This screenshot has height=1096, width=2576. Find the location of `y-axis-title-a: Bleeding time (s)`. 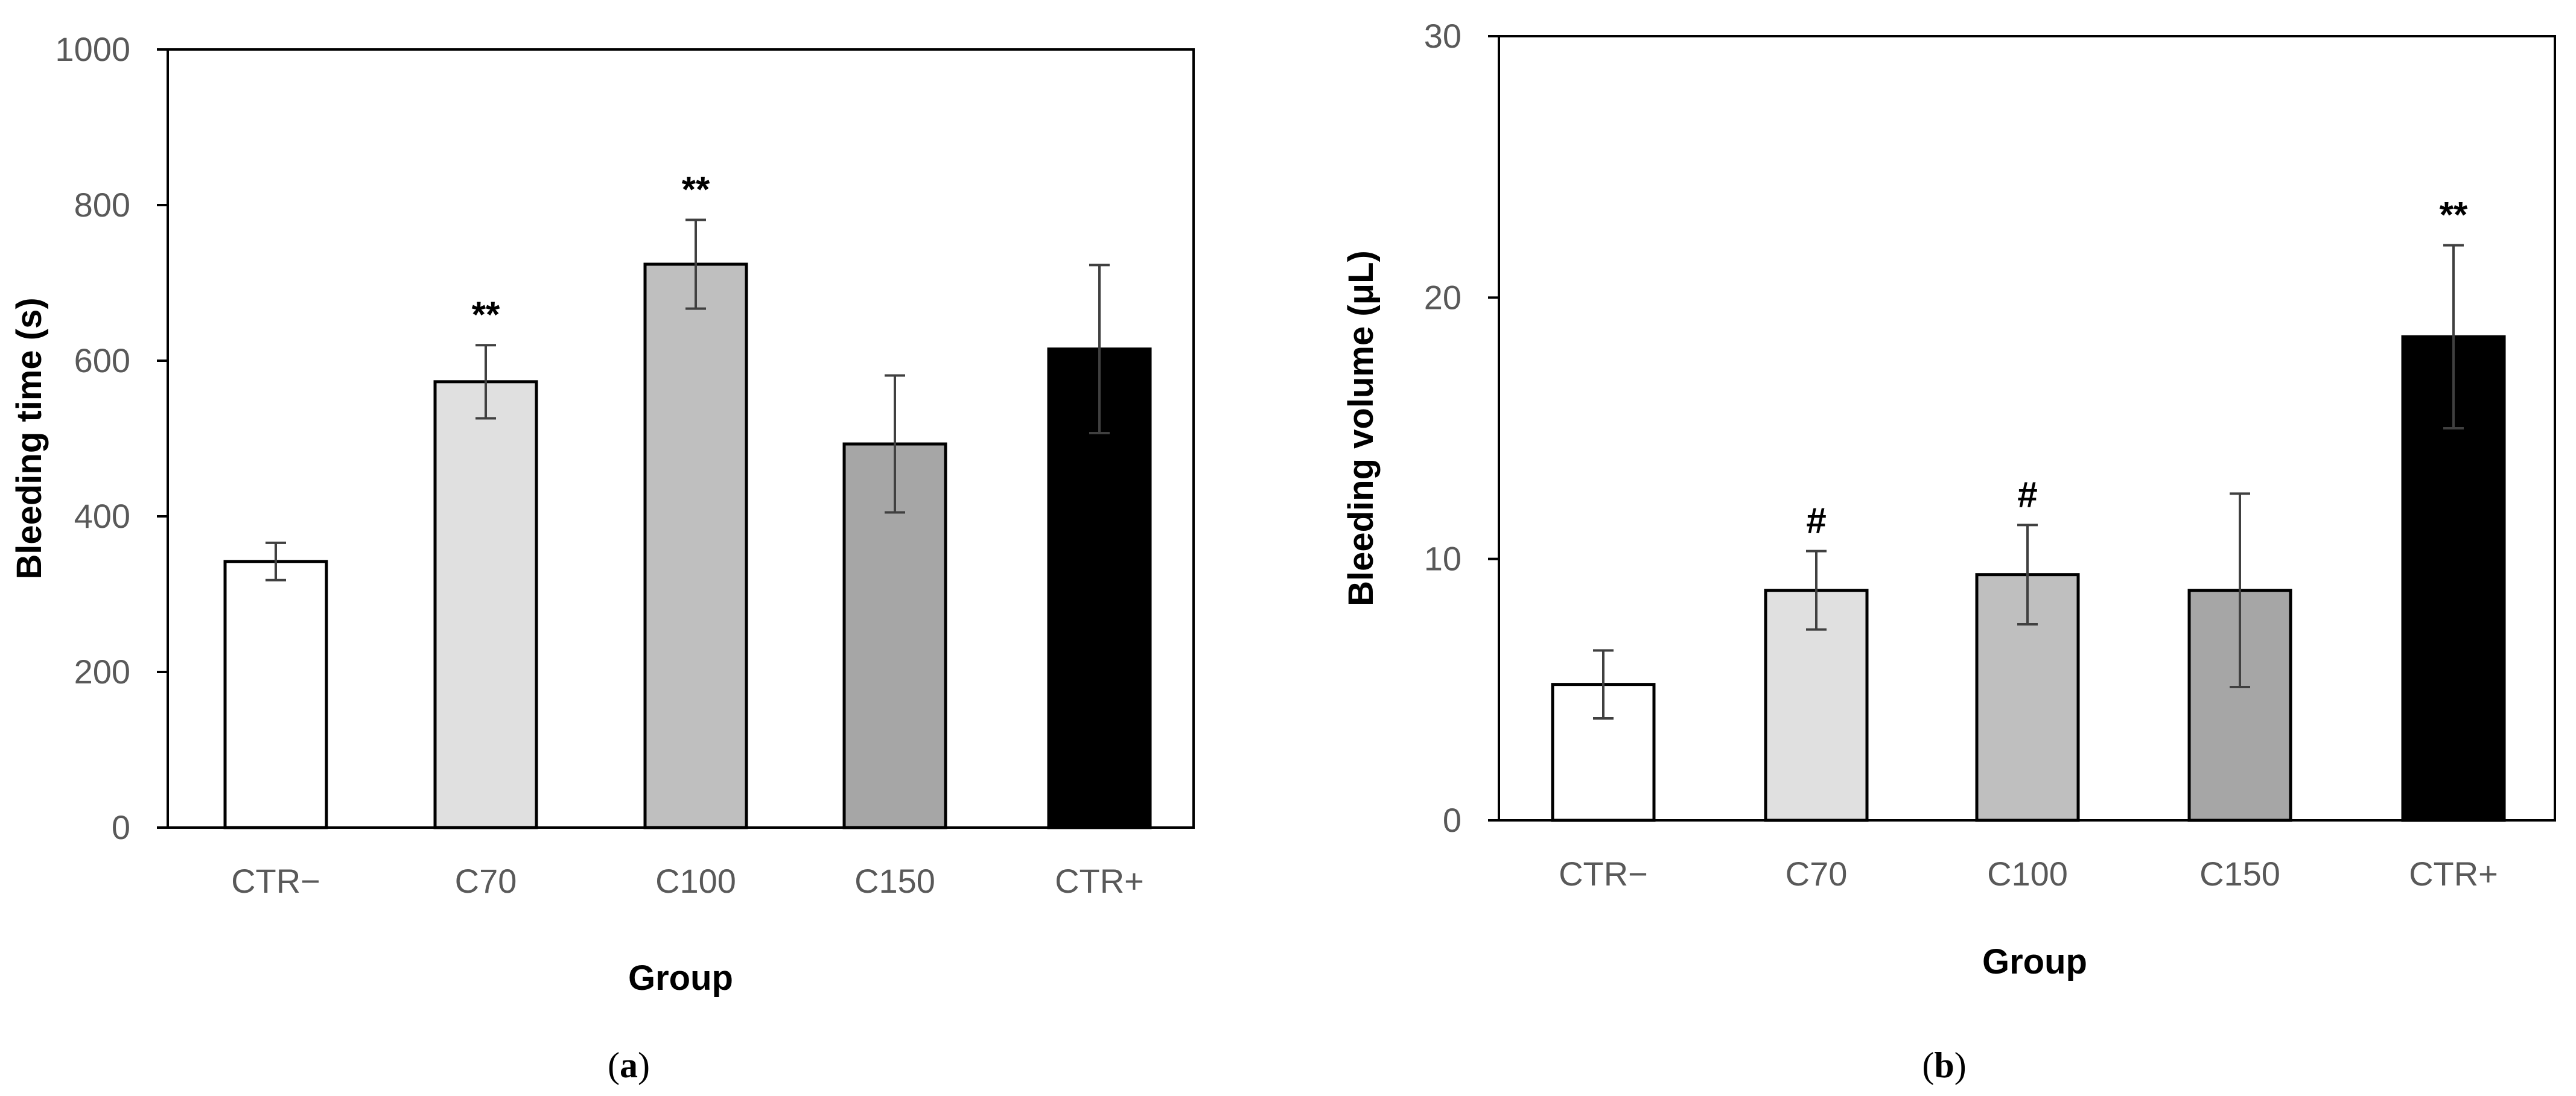

y-axis-title-a: Bleeding time (s) is located at coordinates (29, 438).